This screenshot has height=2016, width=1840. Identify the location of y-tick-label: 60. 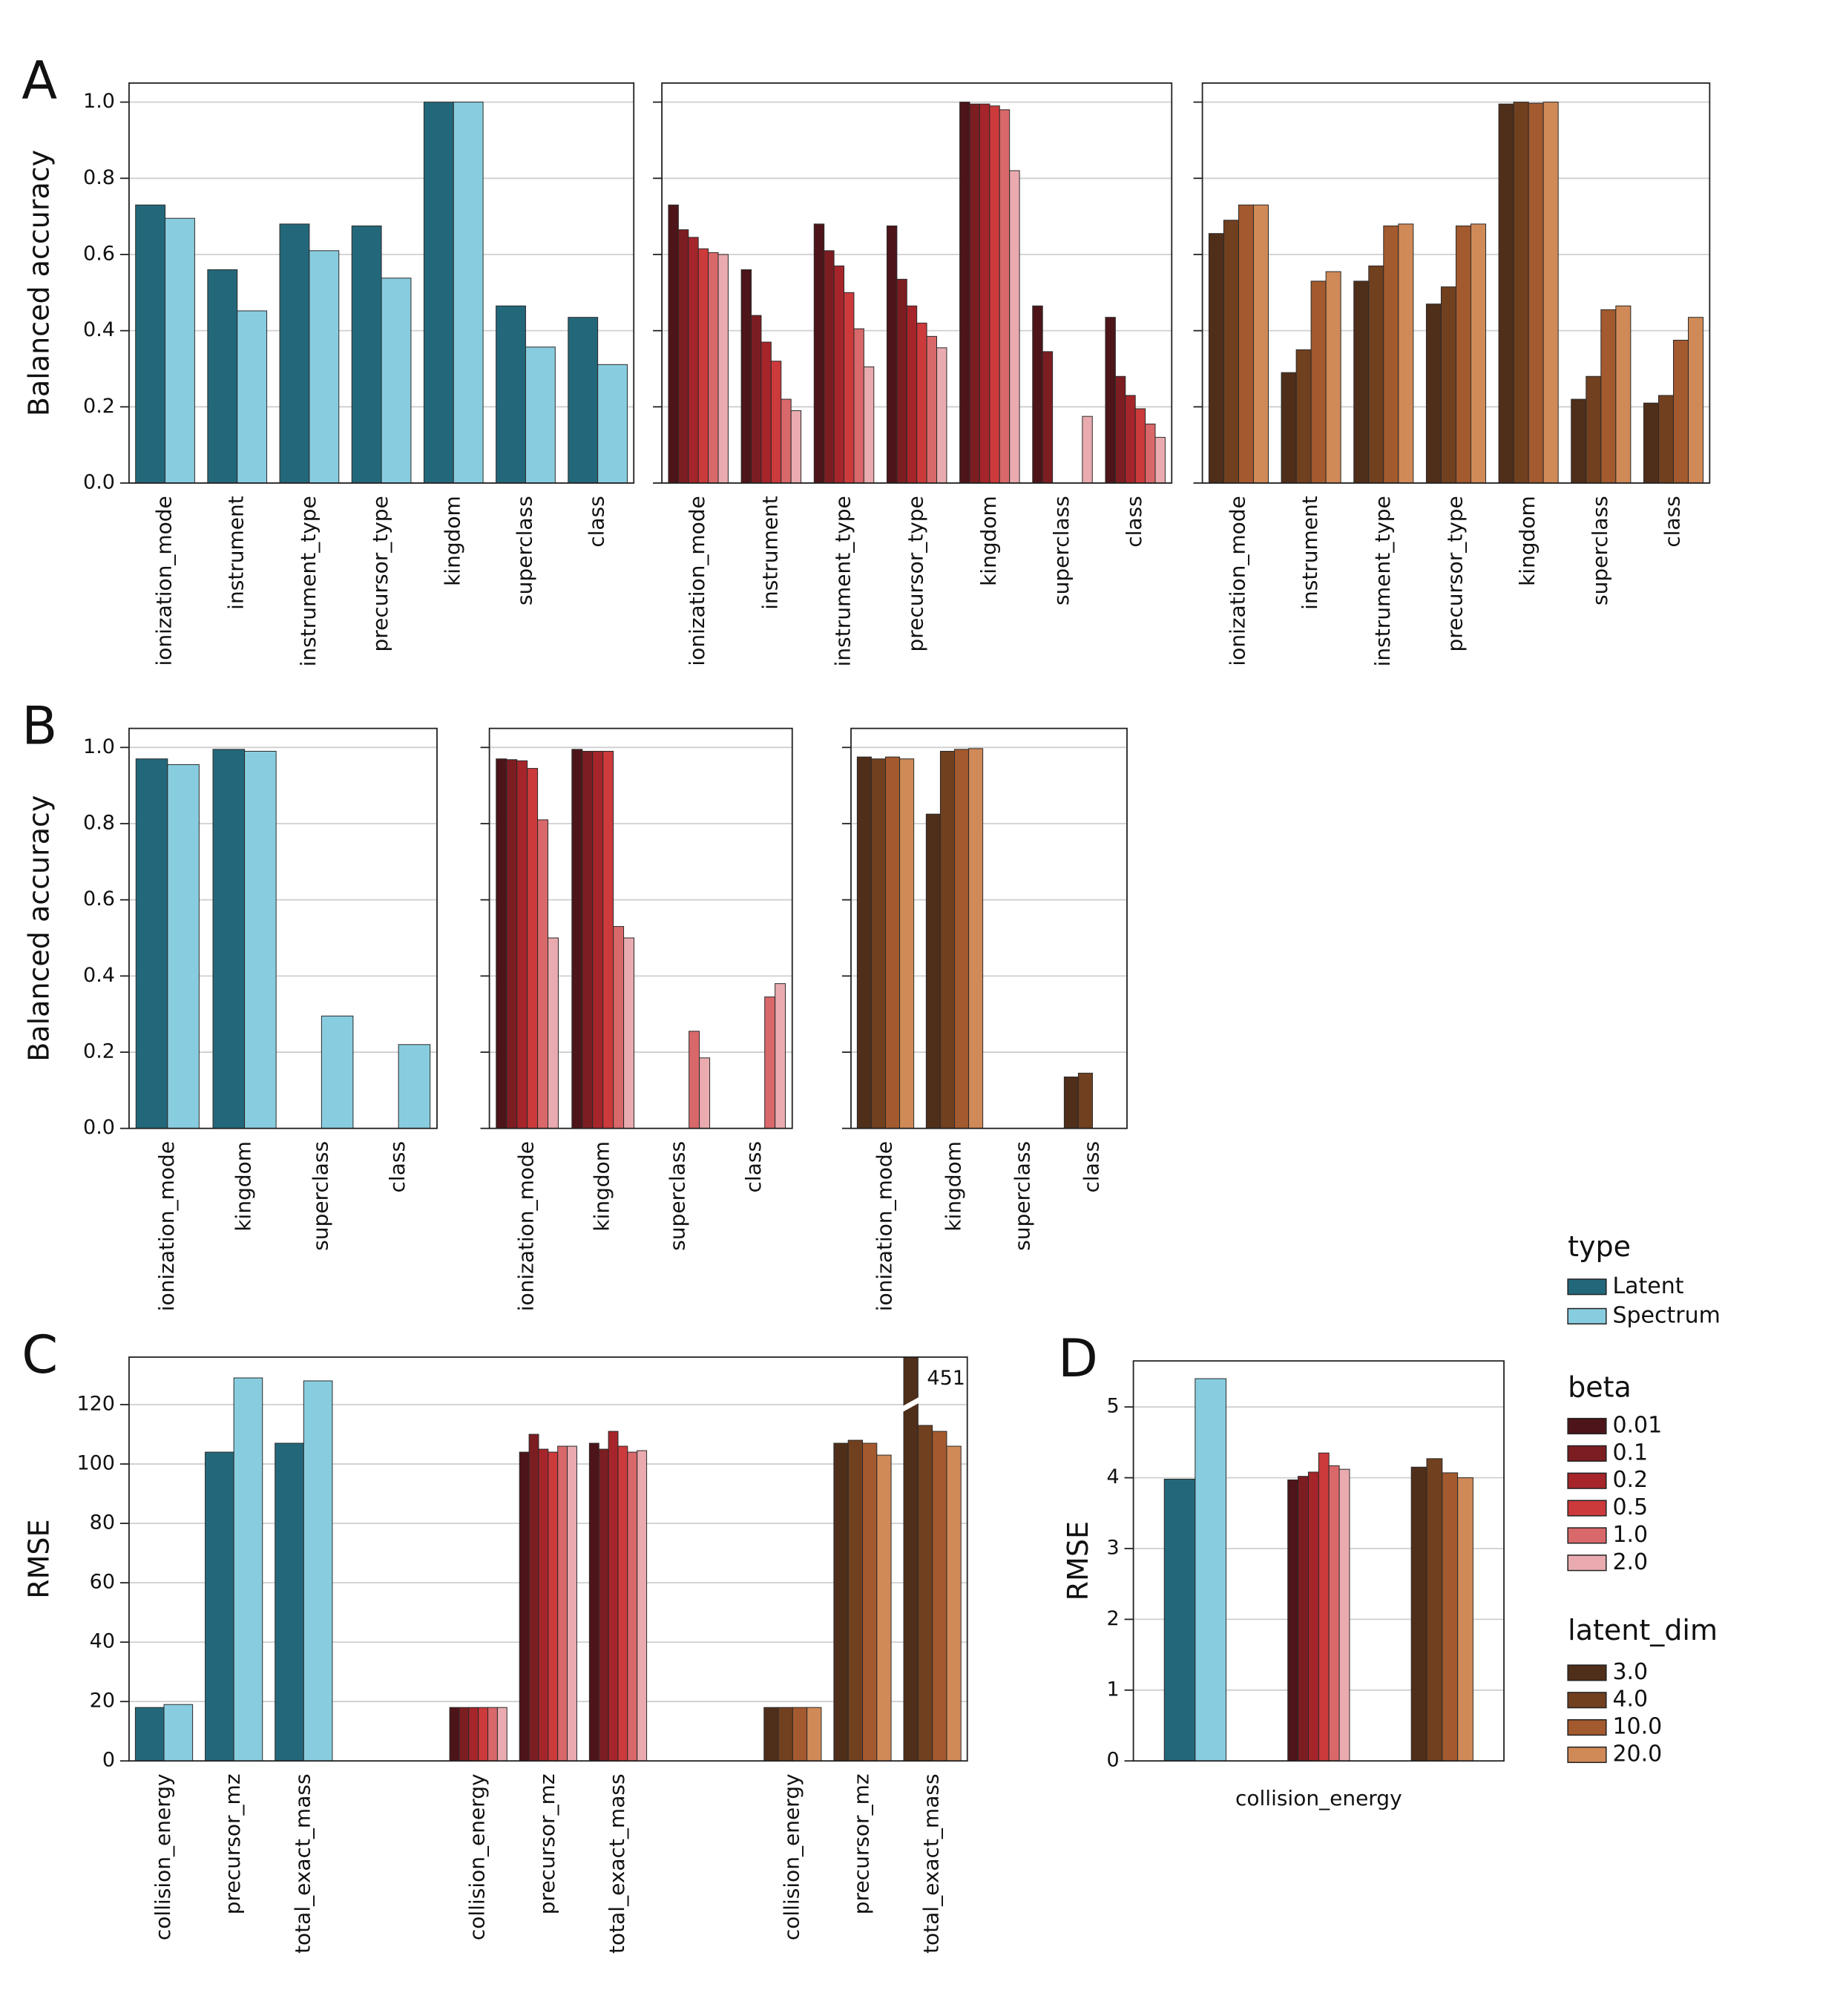
(102, 1582).